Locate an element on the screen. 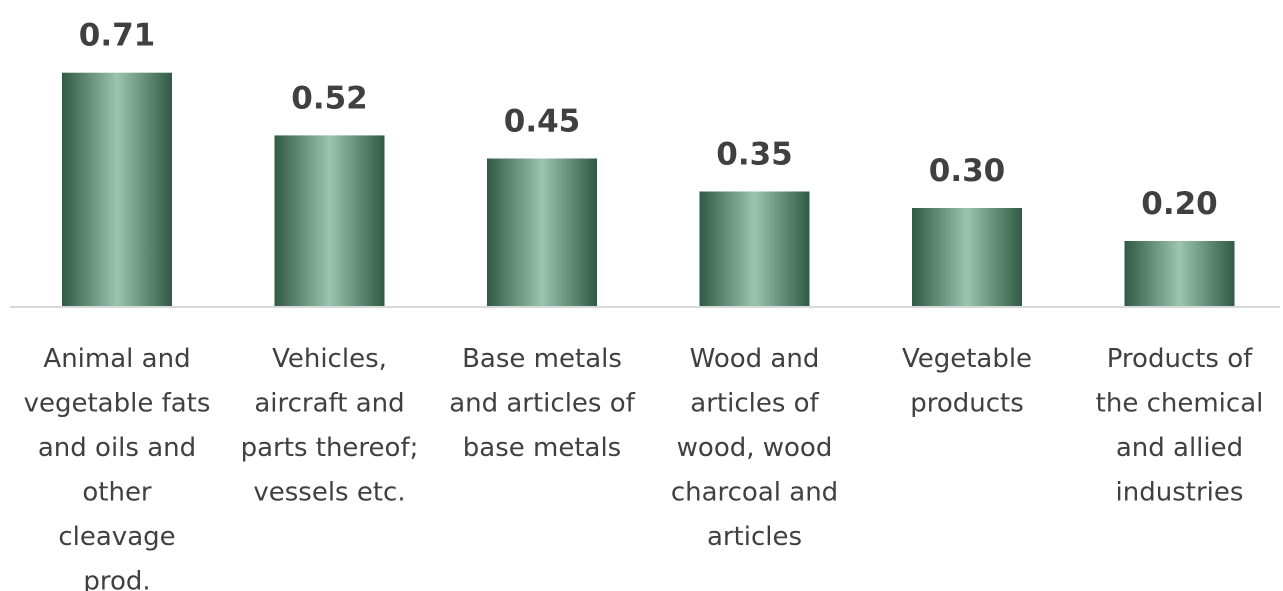 This screenshot has width=1283, height=591. category-label-line: Vegetable is located at coordinates (967, 359).